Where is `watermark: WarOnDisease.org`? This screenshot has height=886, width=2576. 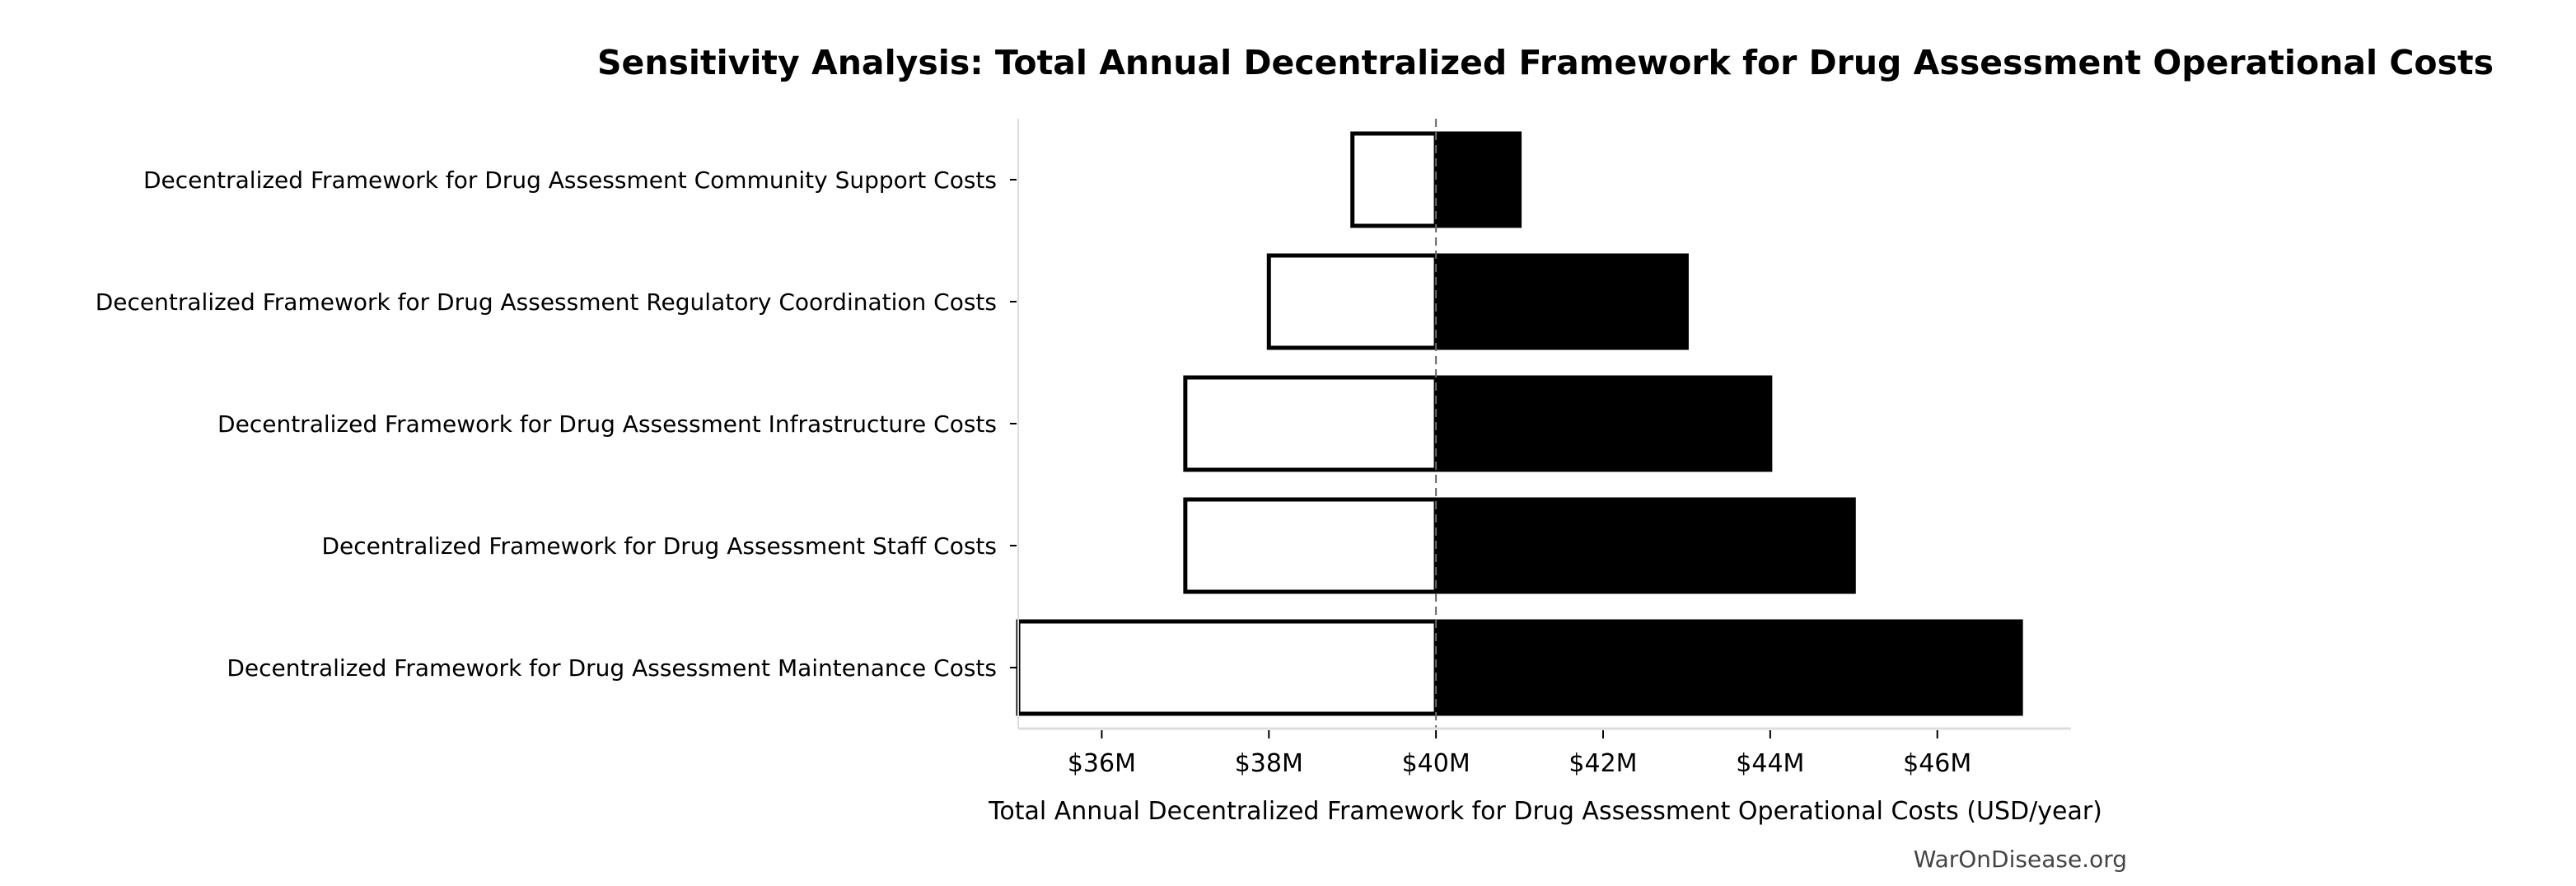 watermark: WarOnDisease.org is located at coordinates (2020, 859).